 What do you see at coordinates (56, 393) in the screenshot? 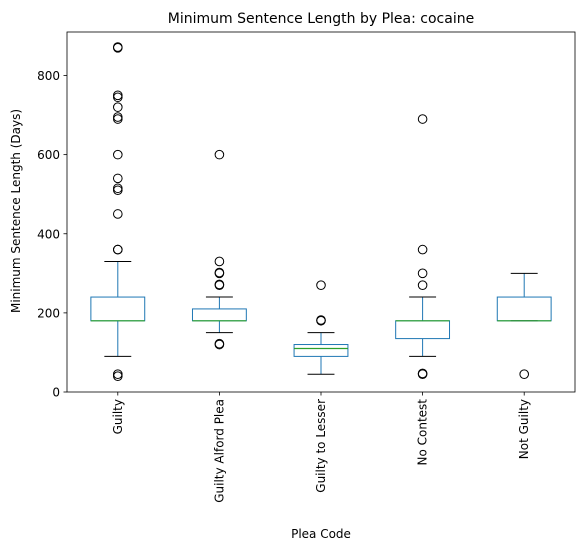
I see `y-tick-label: 0` at bounding box center [56, 393].